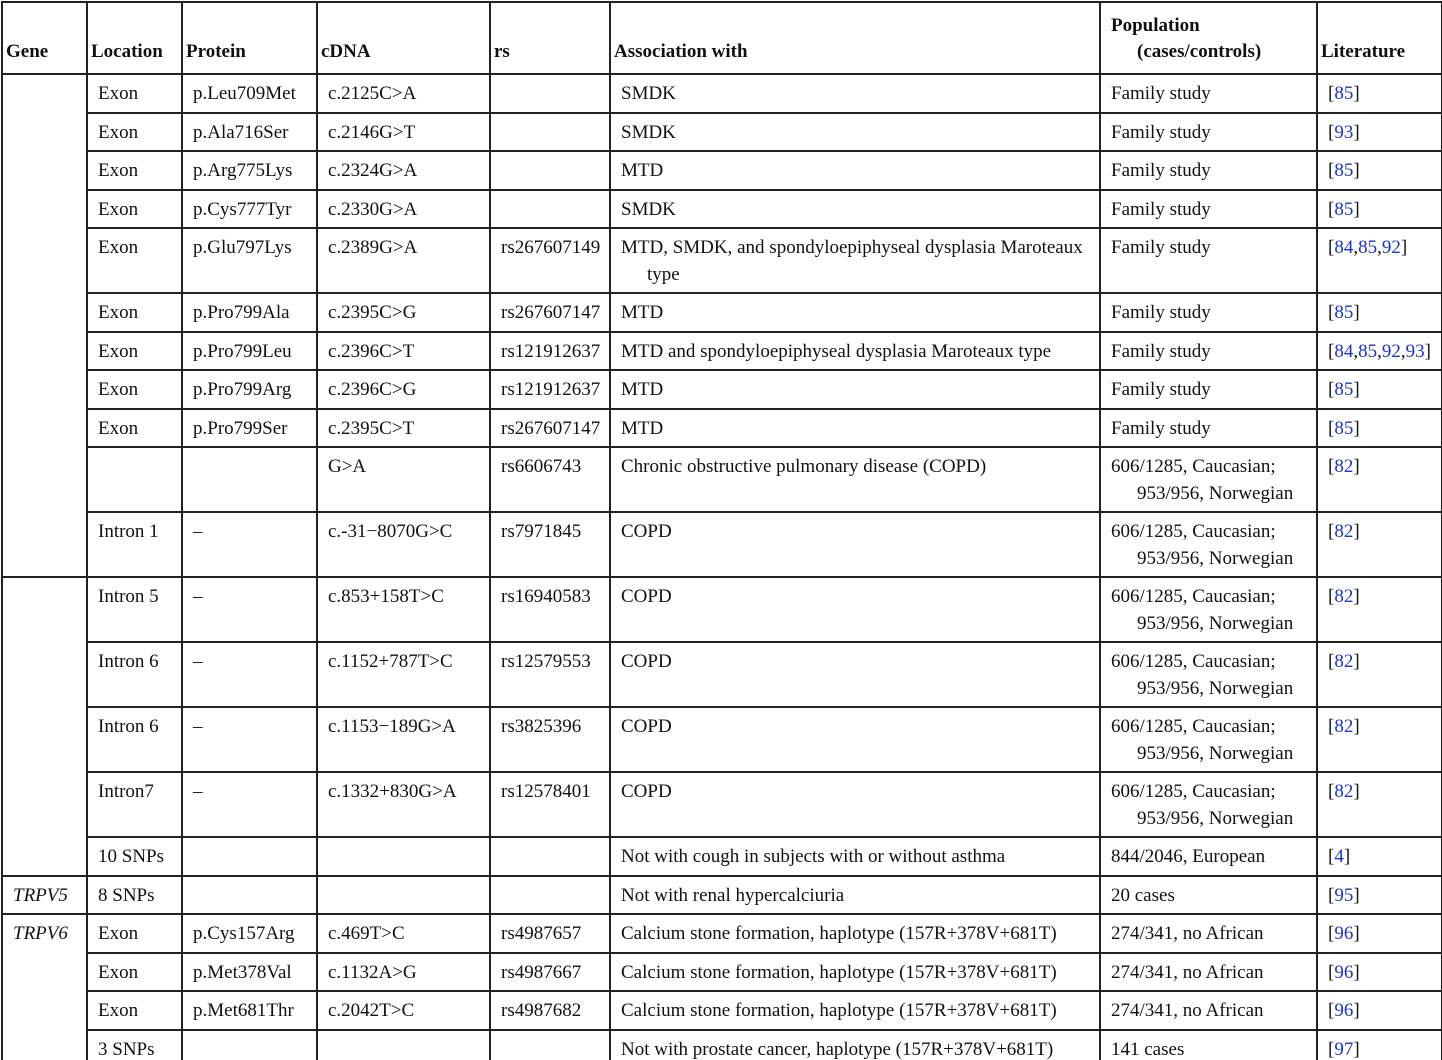 This screenshot has height=1060, width=1442. Describe the element at coordinates (403, 674) in the screenshot. I see `cdna-cell: c.1152+787T>C` at that location.